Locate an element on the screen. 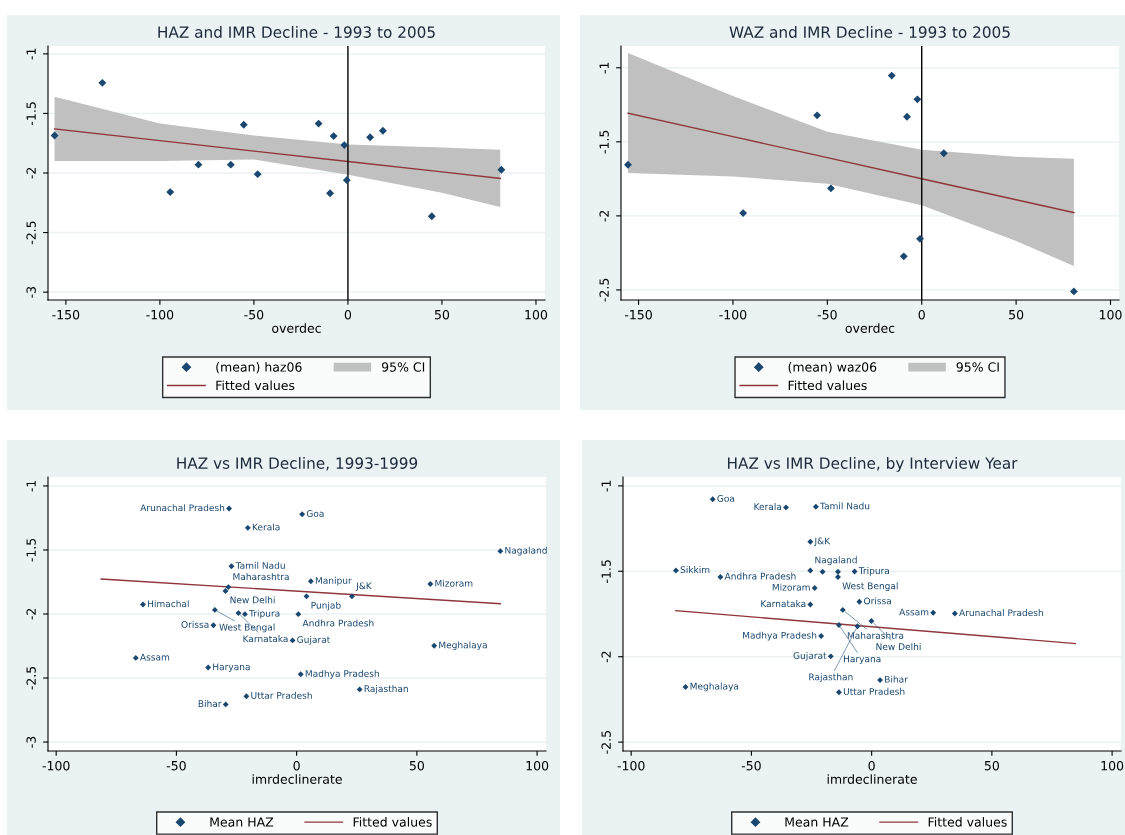  annotation: Uttar Pradesh is located at coordinates (281, 695).